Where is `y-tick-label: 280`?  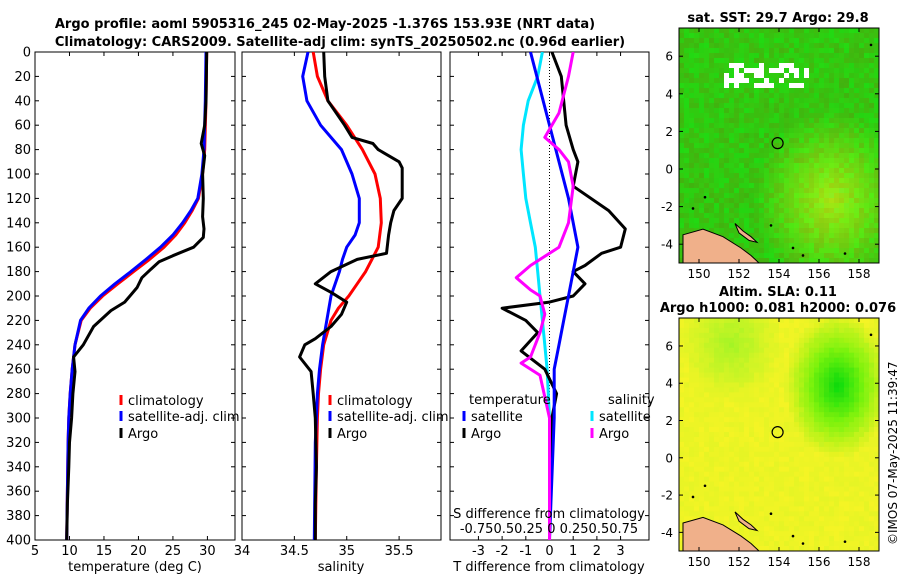
y-tick-label: 280 is located at coordinates (18, 394).